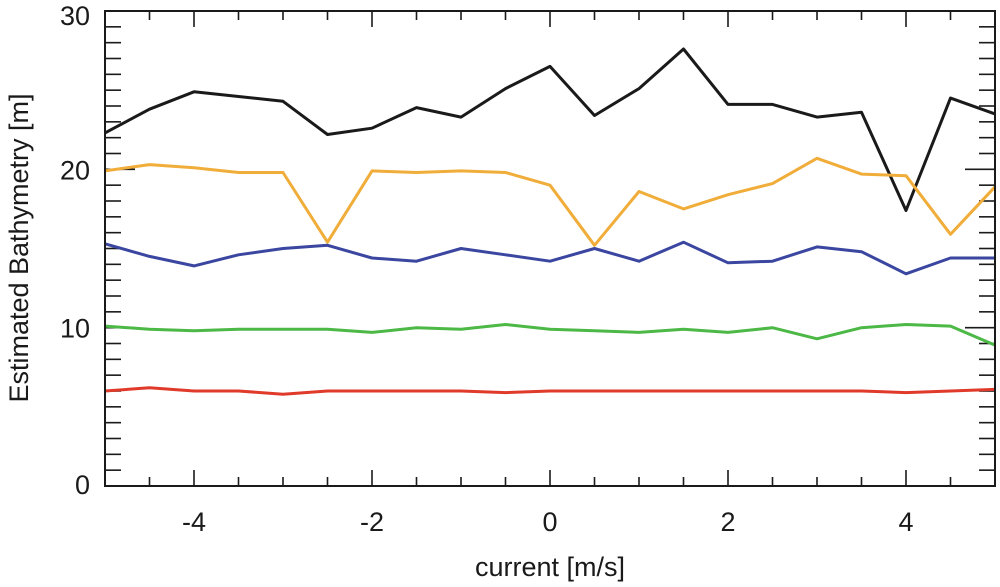  Describe the element at coordinates (75, 250) in the screenshot. I see `y-tick-labels: 0 10 20 30` at that location.